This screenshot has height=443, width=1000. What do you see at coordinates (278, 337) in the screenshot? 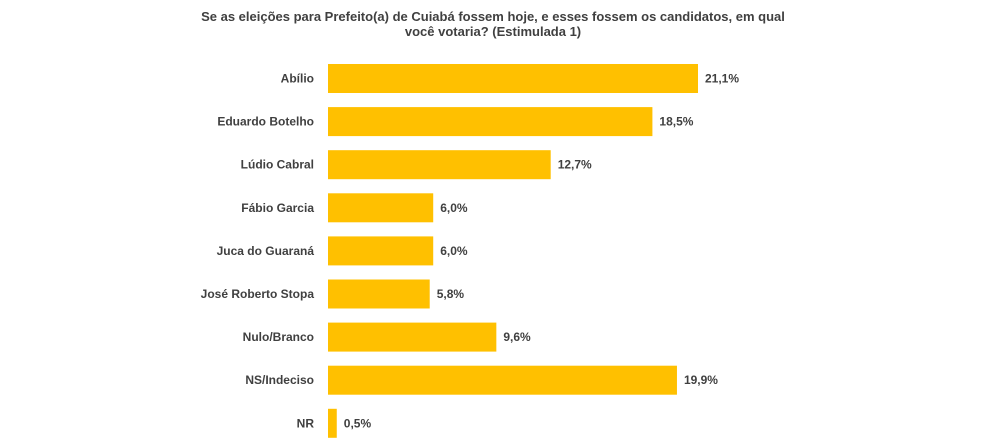
I see `category-label: Nulo/Branco` at bounding box center [278, 337].